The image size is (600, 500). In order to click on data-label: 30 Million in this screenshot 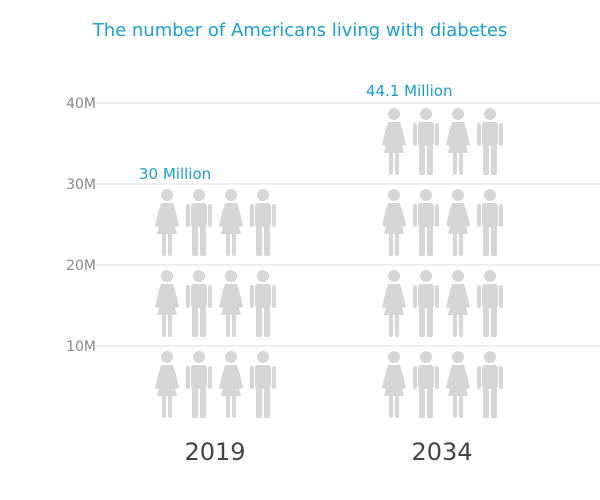, I will do `click(175, 174)`.